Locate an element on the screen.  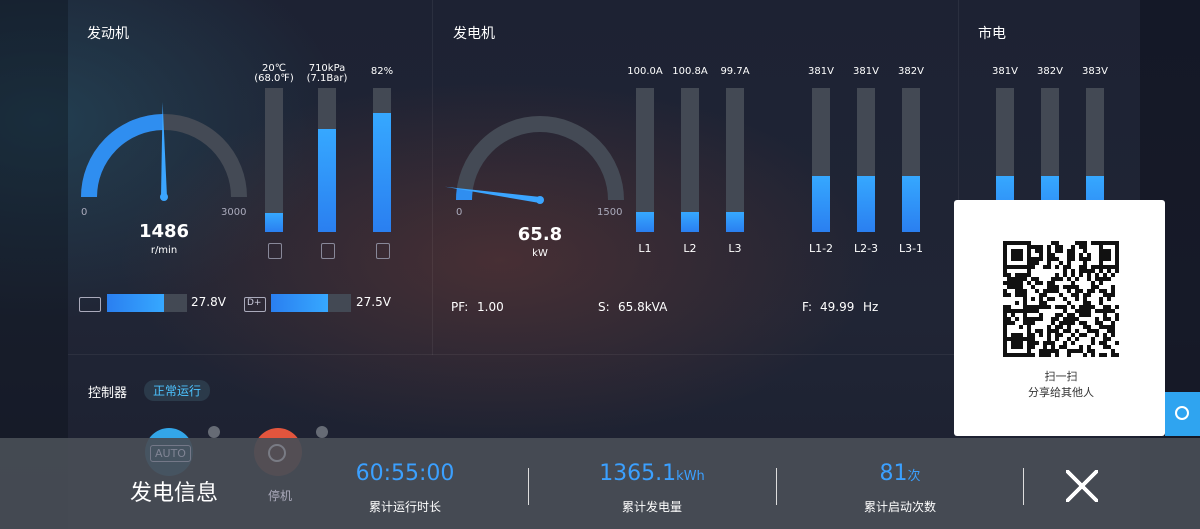
bar-label: L1-2 is located at coordinates (821, 248).